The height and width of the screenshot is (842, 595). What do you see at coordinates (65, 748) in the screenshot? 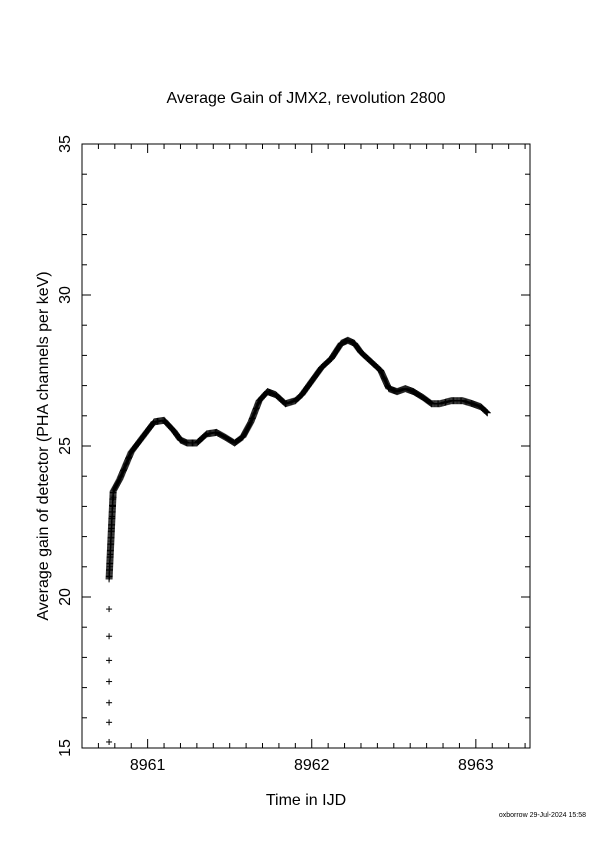
I see `y-tick-label: 15` at bounding box center [65, 748].